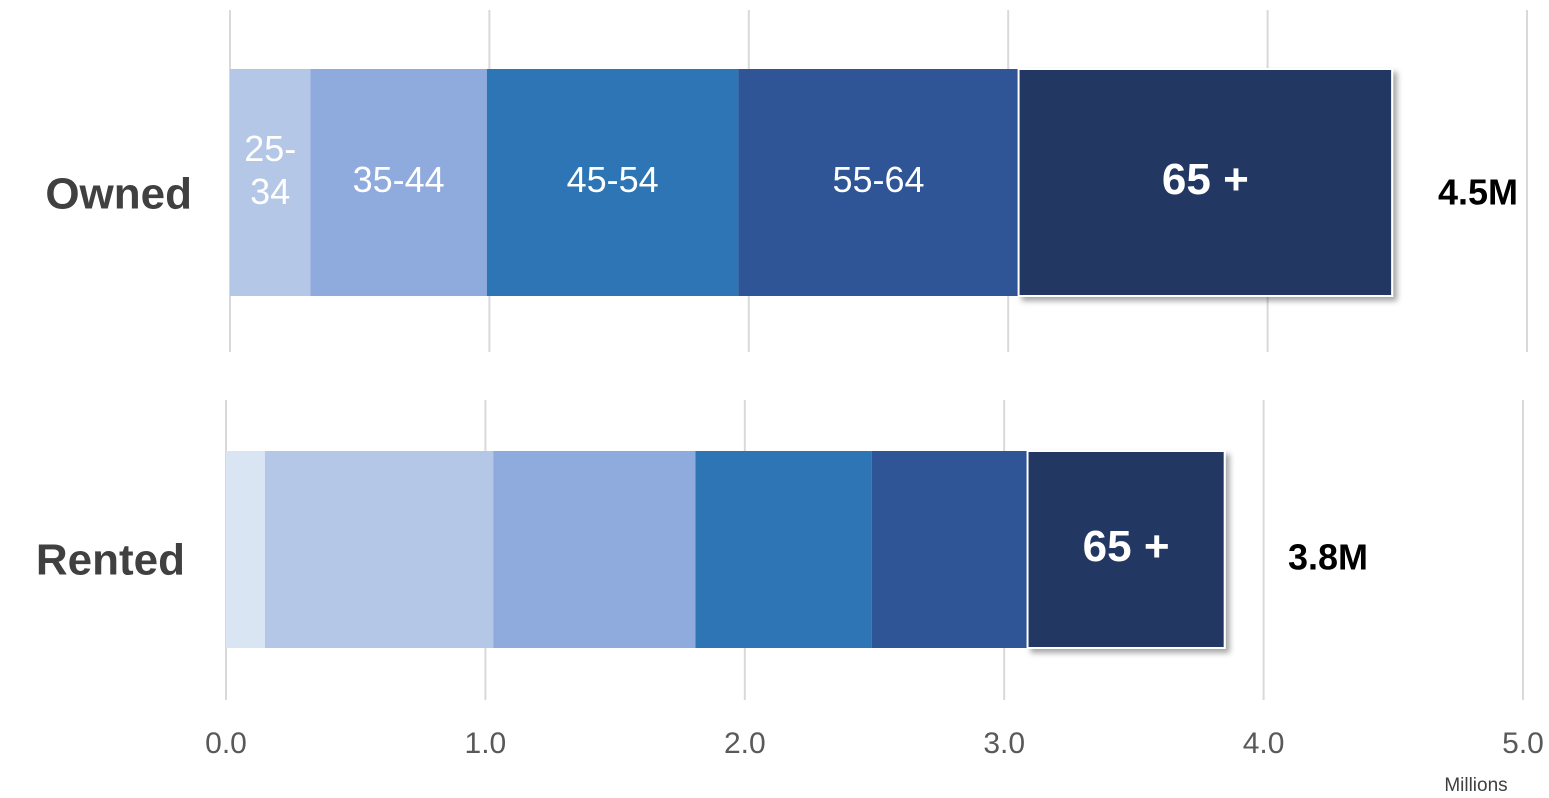 The image size is (1549, 798). Describe the element at coordinates (1478, 192) in the screenshot. I see `total-label: 4.5M` at that location.